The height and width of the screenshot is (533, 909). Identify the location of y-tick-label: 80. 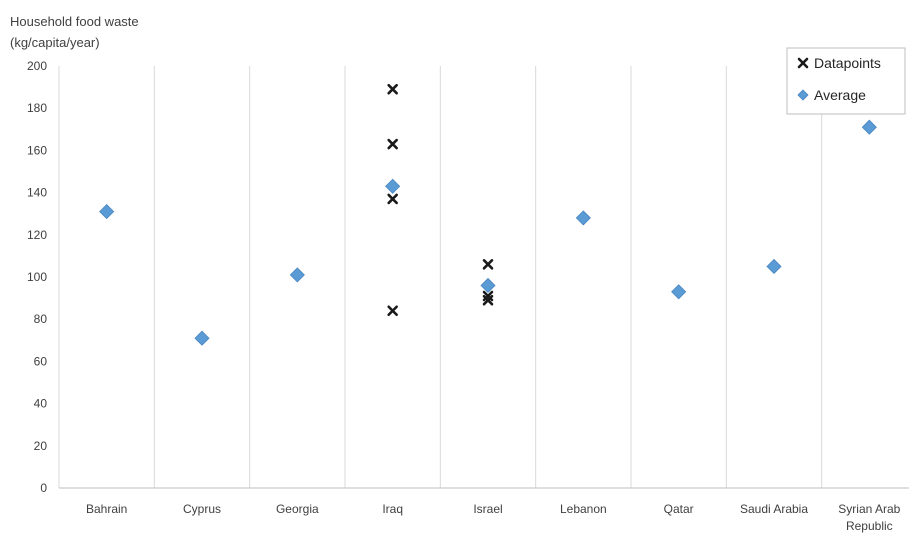
(41, 319).